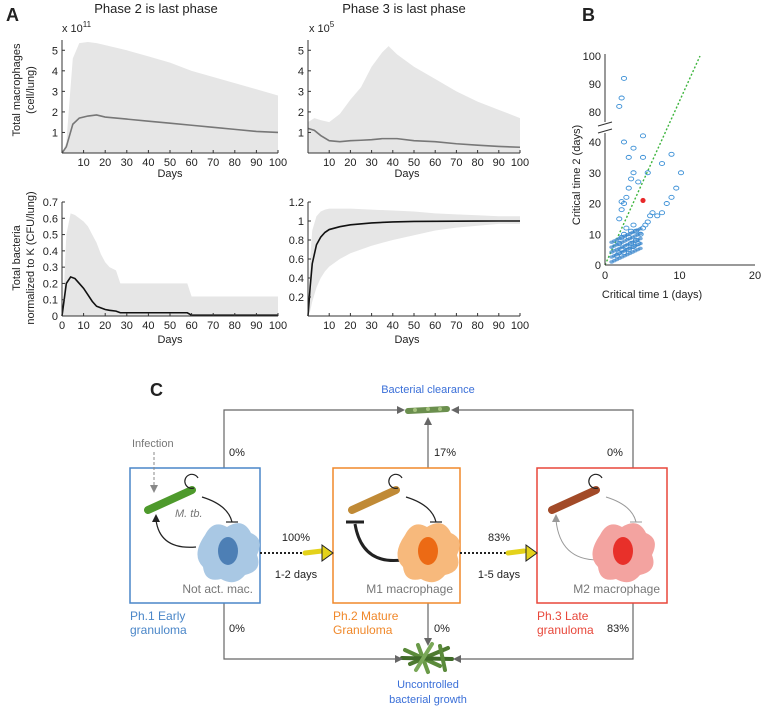 The width and height of the screenshot is (768, 710). Describe the element at coordinates (296, 575) in the screenshot. I see `transition1-duration: 1-2 days` at that location.